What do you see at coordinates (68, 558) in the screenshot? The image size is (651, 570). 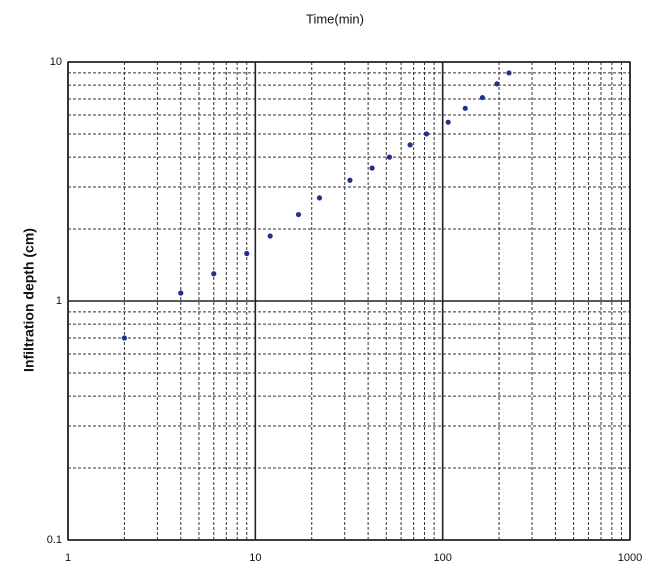 I see `x-tick-label: 1` at bounding box center [68, 558].